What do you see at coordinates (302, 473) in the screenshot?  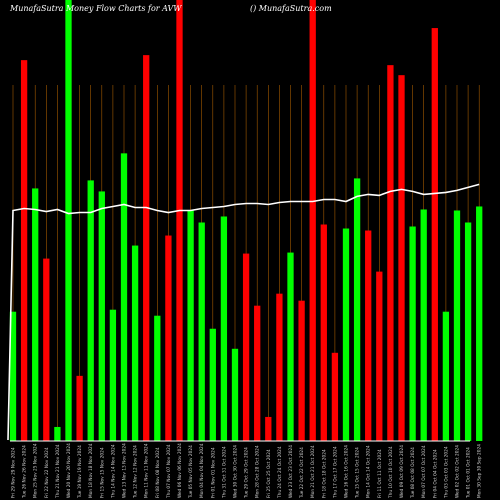 I see `x-tick-label: Tue 22 Oct 22 Oct 2024` at bounding box center [302, 473].